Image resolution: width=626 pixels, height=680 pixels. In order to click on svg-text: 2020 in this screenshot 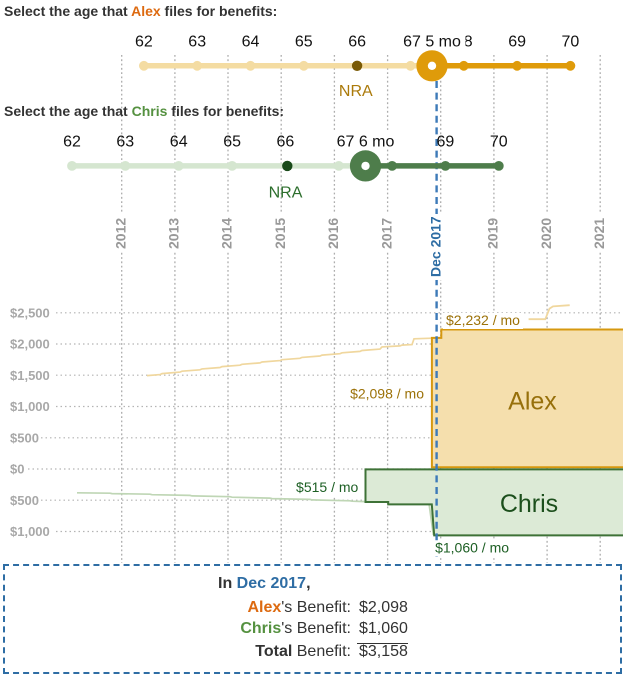, I will do `click(546, 233)`.